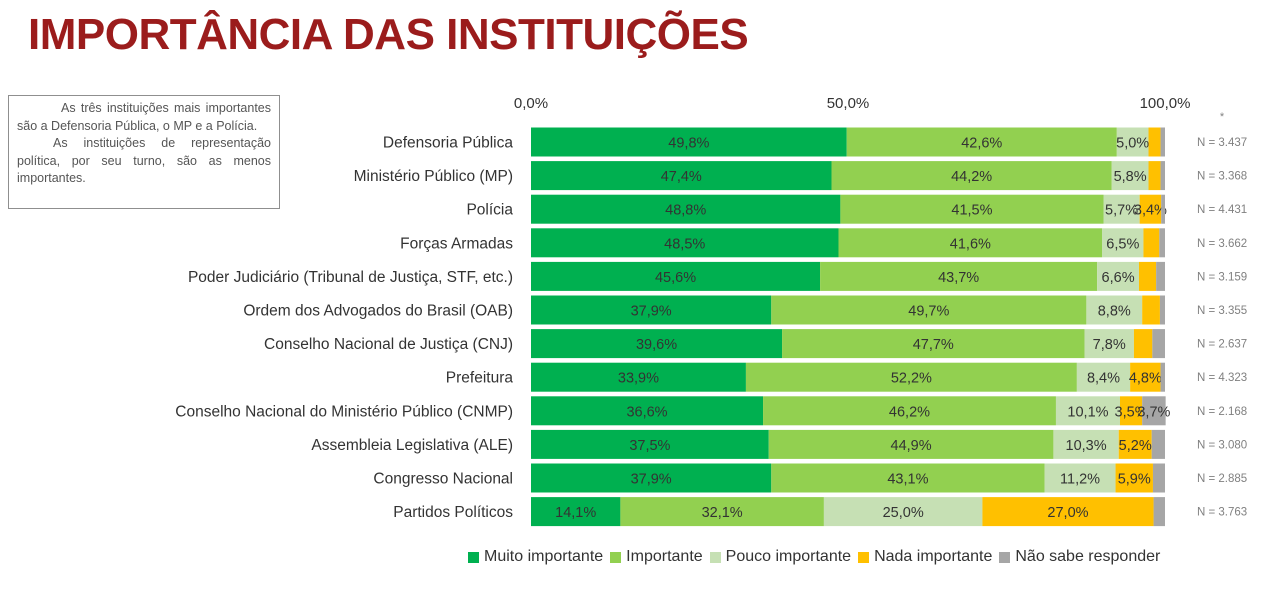 The width and height of the screenshot is (1263, 603). I want to click on data-label: 10,3%, so click(1086, 446).